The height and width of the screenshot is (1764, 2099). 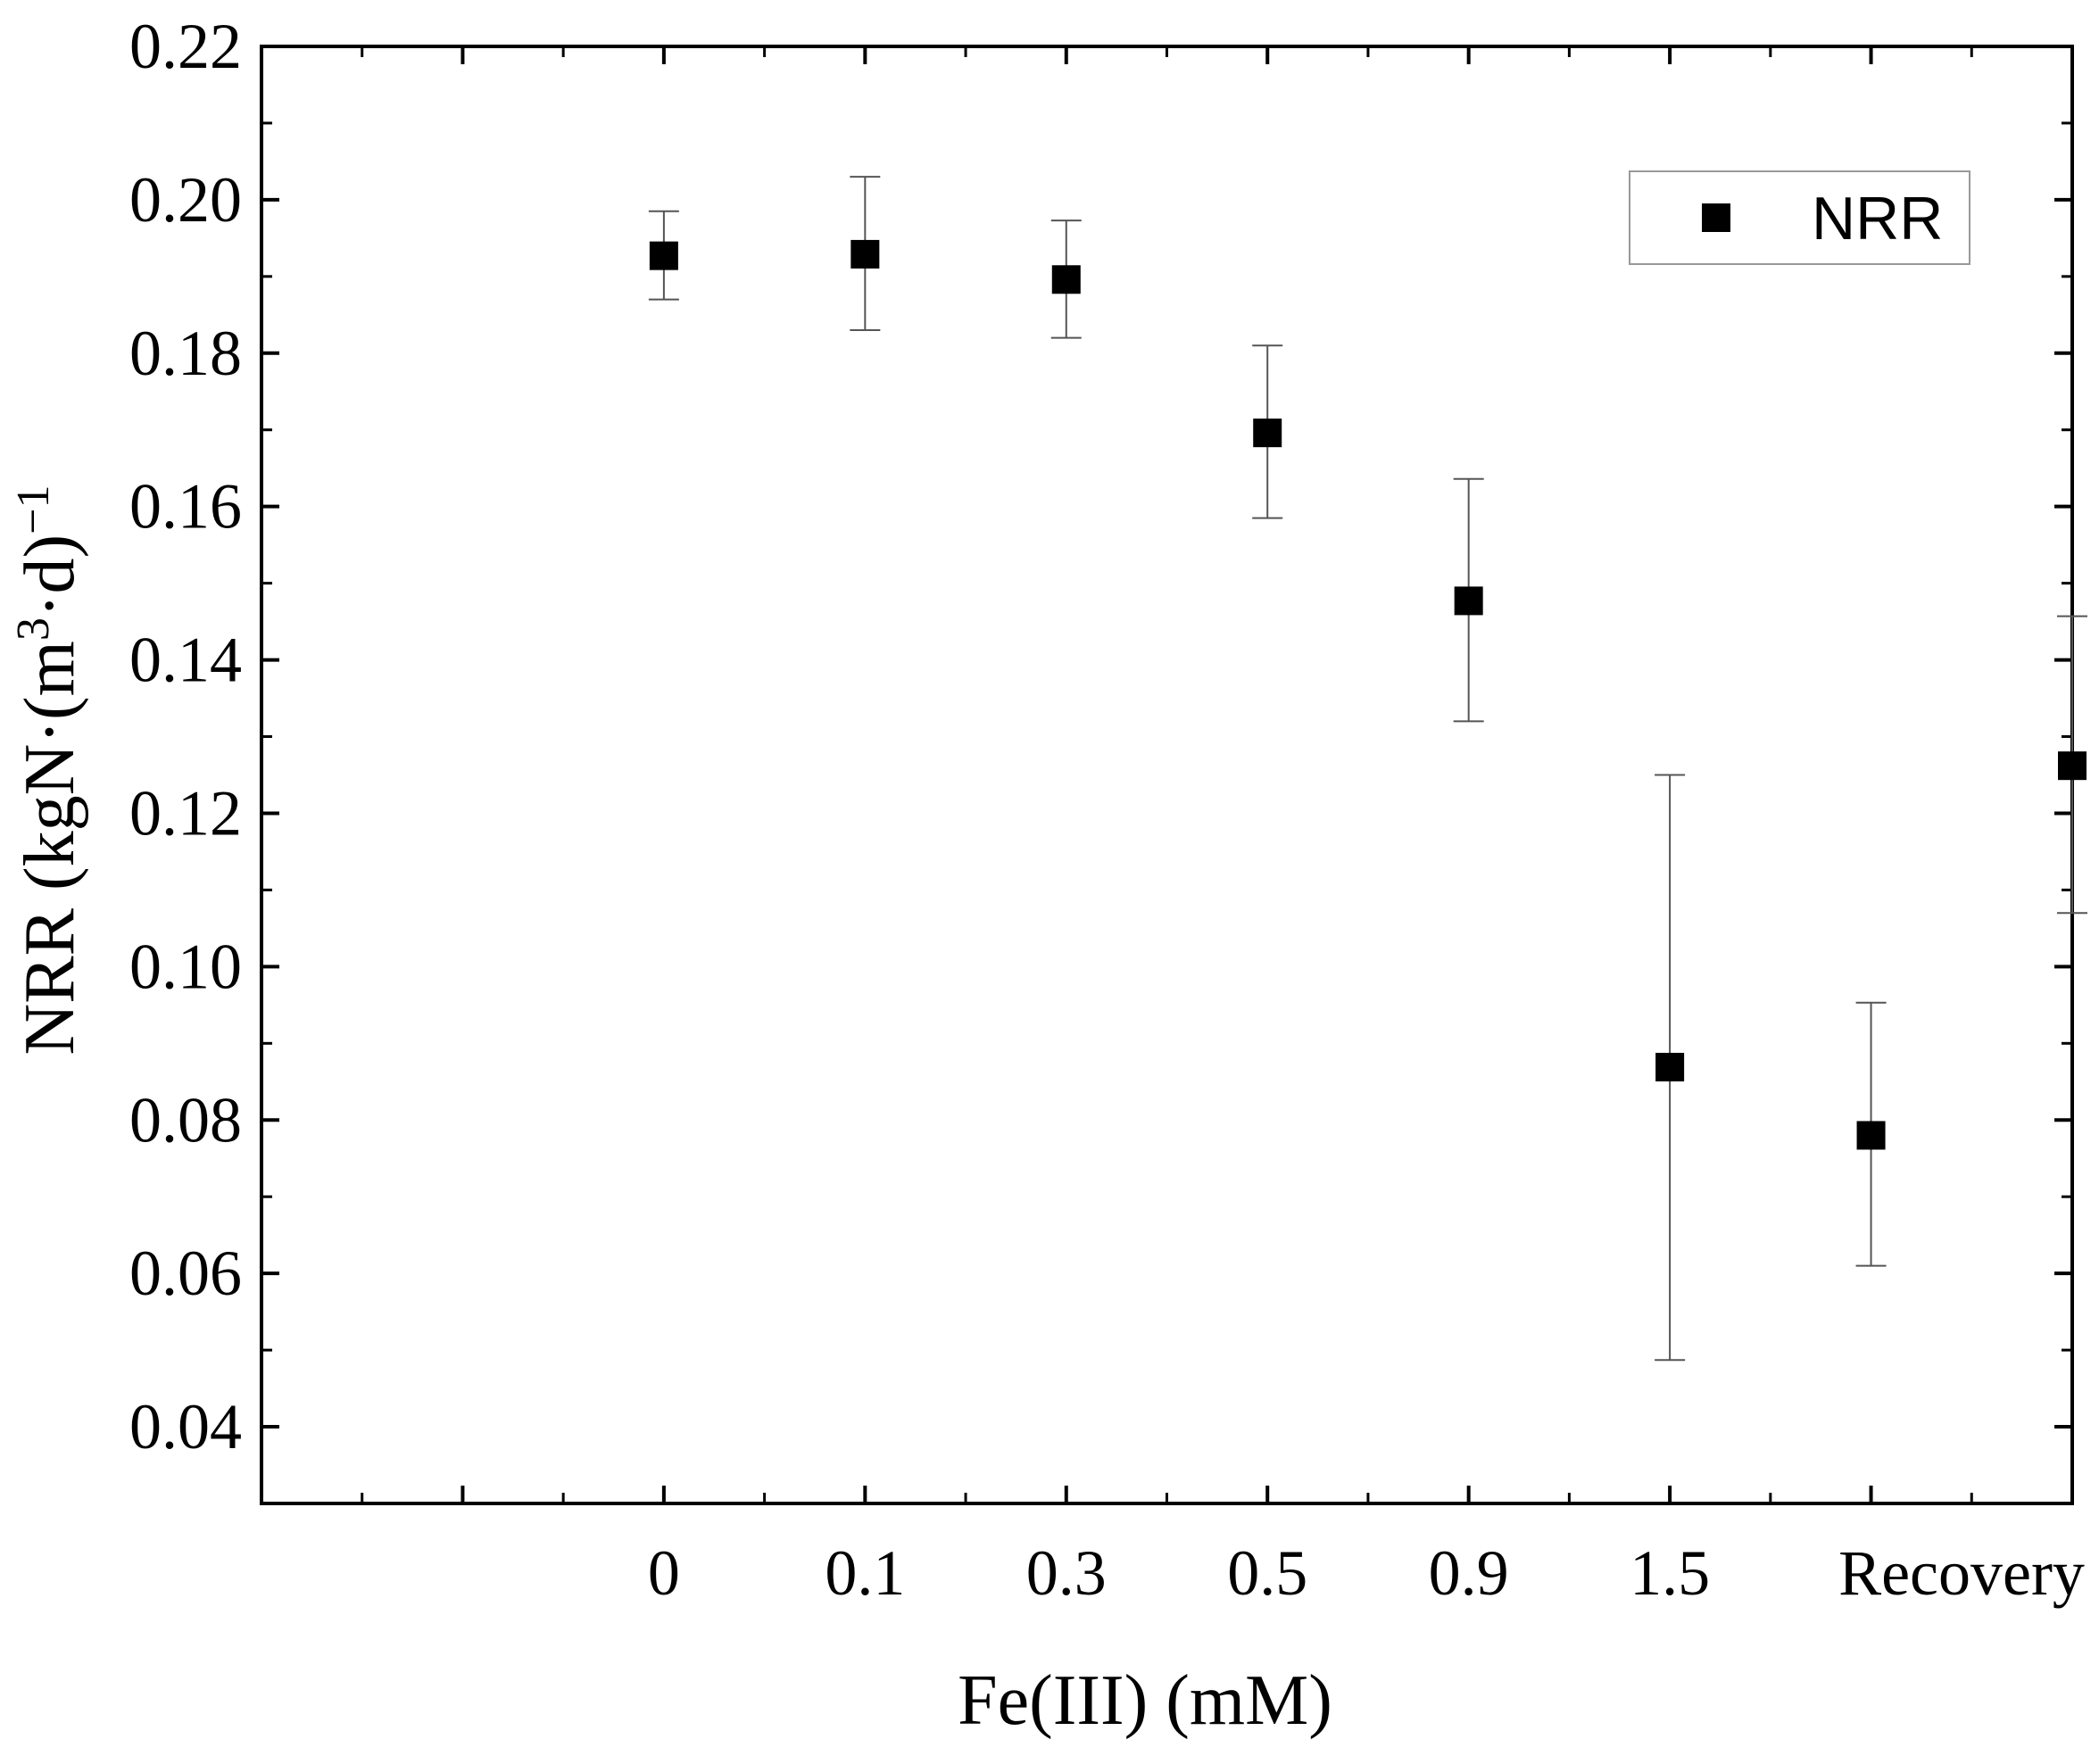 What do you see at coordinates (185, 46) in the screenshot?
I see `y-tick-label: 0.22` at bounding box center [185, 46].